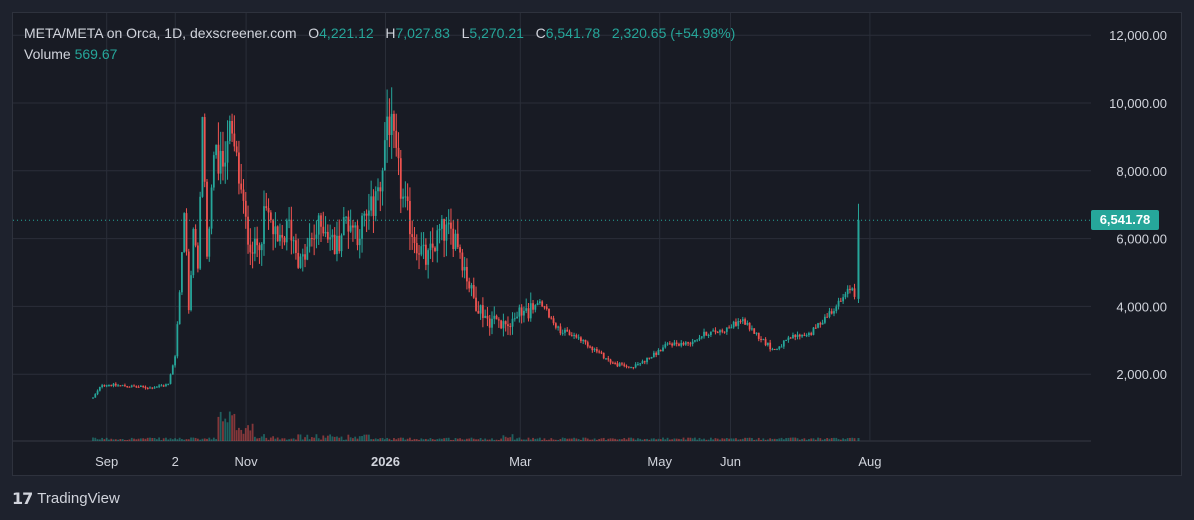 Image resolution: width=1194 pixels, height=520 pixels. I want to click on branding: 17 TradingView, so click(66, 498).